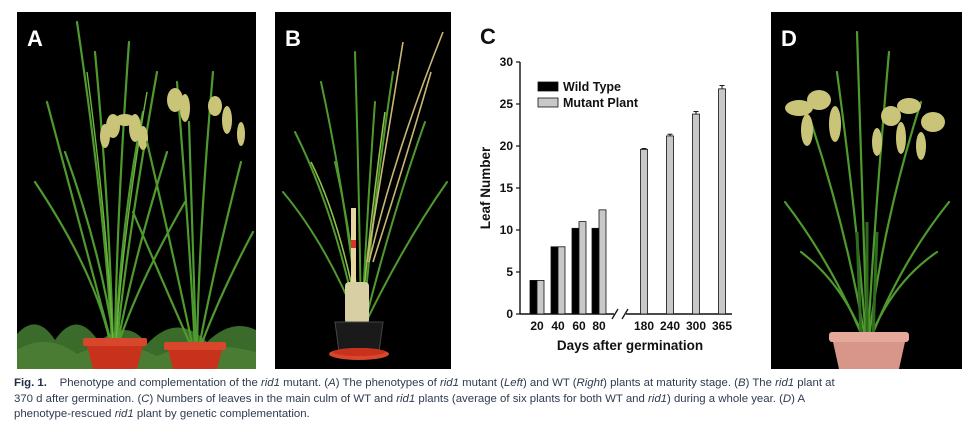 The width and height of the screenshot is (972, 434). What do you see at coordinates (579, 326) in the screenshot?
I see `x-tick-label: 60` at bounding box center [579, 326].